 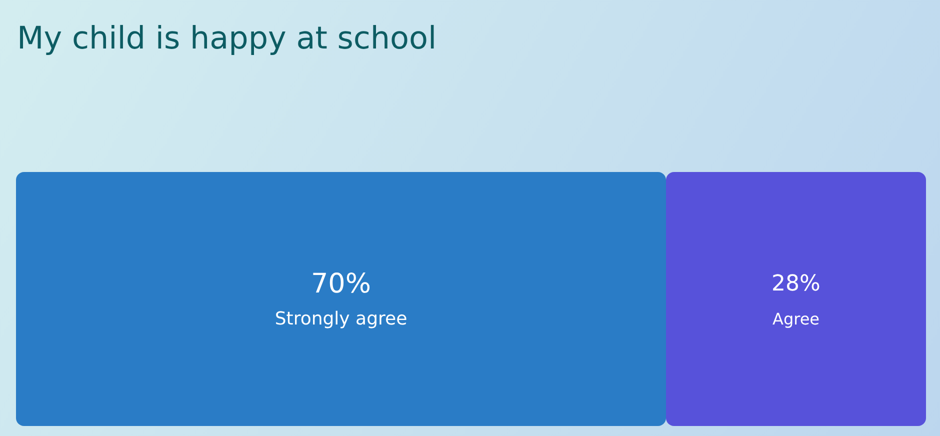 I want to click on chart-title: My child is happy at school, so click(x=227, y=38).